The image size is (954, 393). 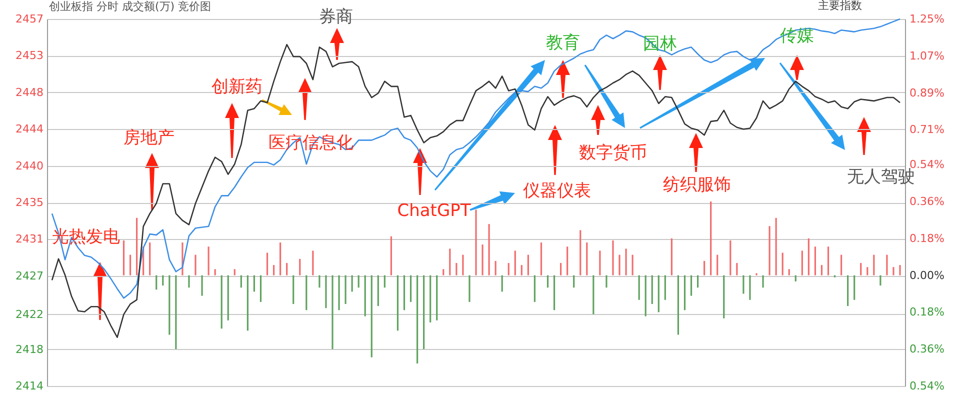 What do you see at coordinates (30, 92) in the screenshot?
I see `y-tick-label: 2448` at bounding box center [30, 92].